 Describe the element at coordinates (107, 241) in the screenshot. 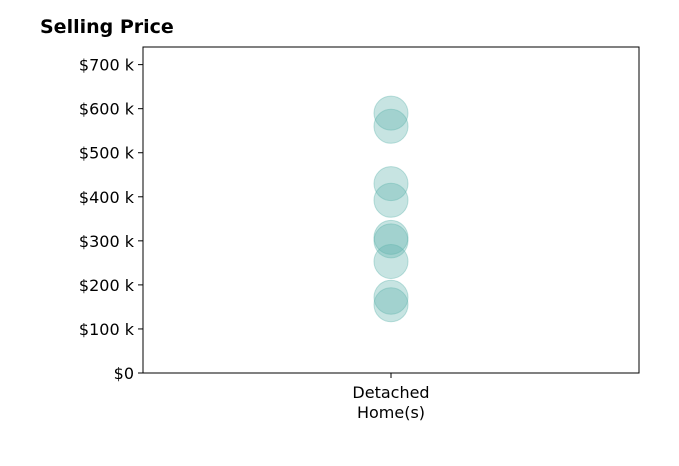

I see `y-tick-label: $300 k` at that location.